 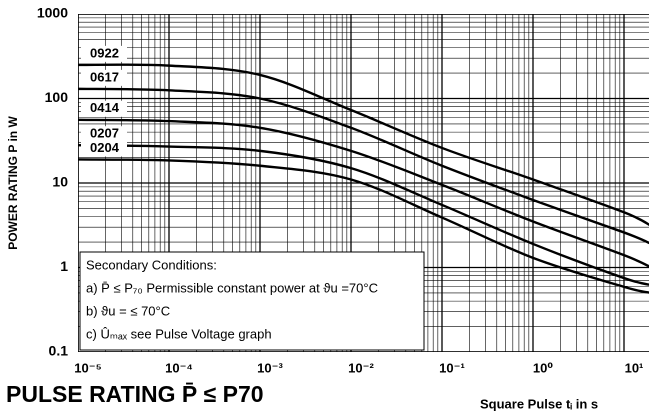 What do you see at coordinates (252, 301) in the screenshot?
I see `annotation-box` at bounding box center [252, 301].